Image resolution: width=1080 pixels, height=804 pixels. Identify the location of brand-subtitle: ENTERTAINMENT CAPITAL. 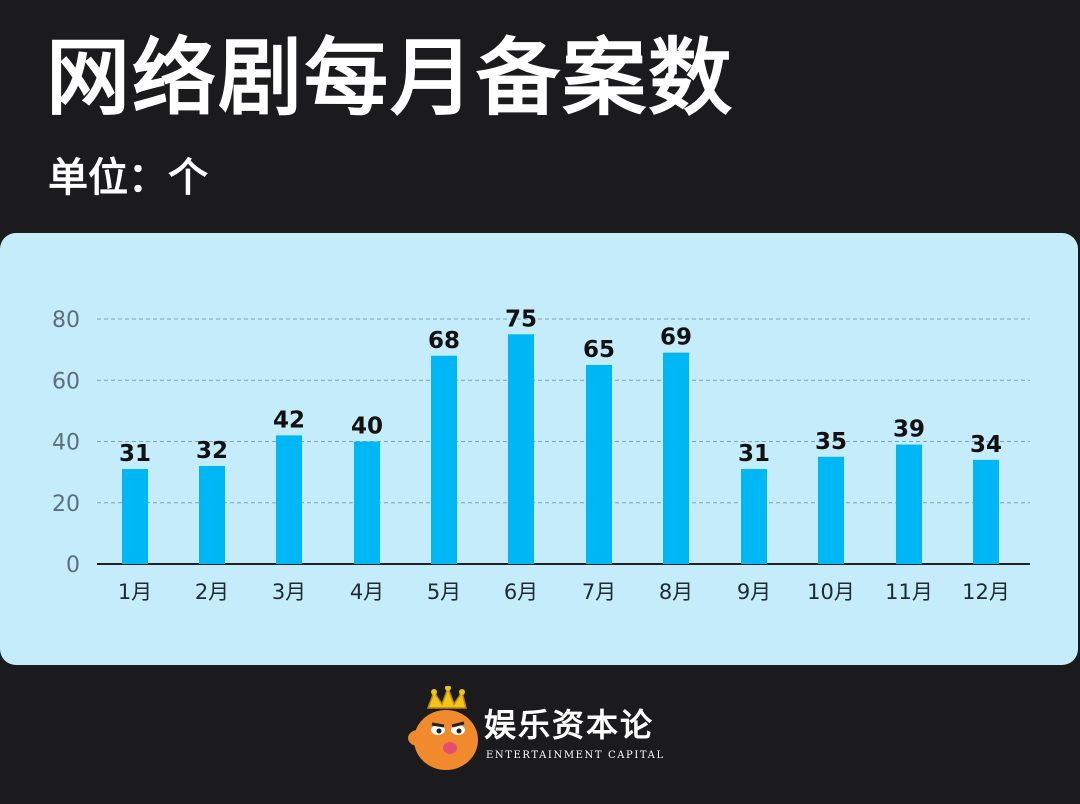
(575, 755).